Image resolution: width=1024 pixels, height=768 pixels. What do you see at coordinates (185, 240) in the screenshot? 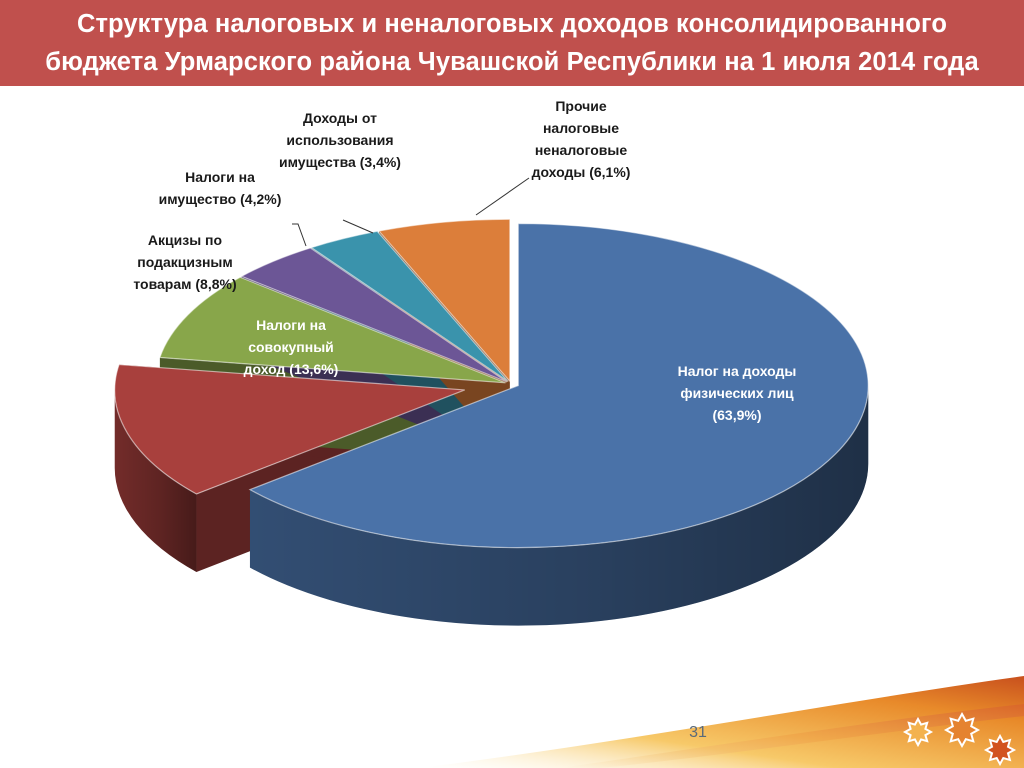
I see `slice-label-3-line-1: Акцизы по` at bounding box center [185, 240].